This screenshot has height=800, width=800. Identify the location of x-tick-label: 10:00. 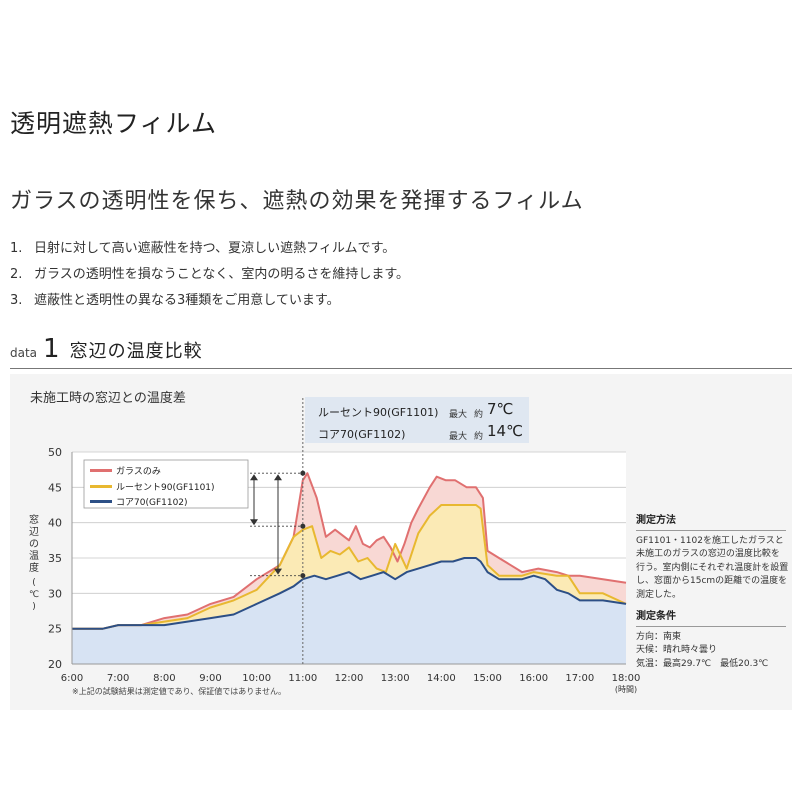
(256, 678).